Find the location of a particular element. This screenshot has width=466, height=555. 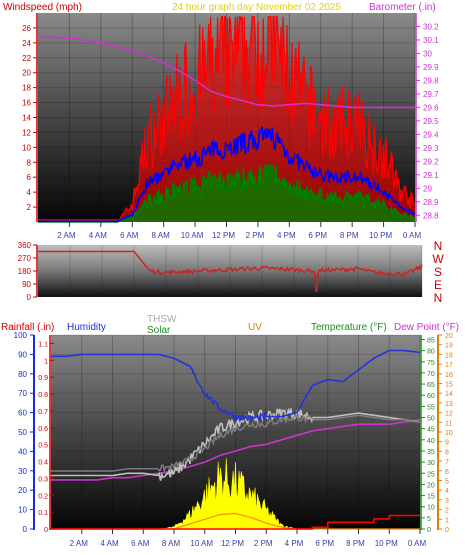

temp-tick-label: 35 is located at coordinates (431, 452).